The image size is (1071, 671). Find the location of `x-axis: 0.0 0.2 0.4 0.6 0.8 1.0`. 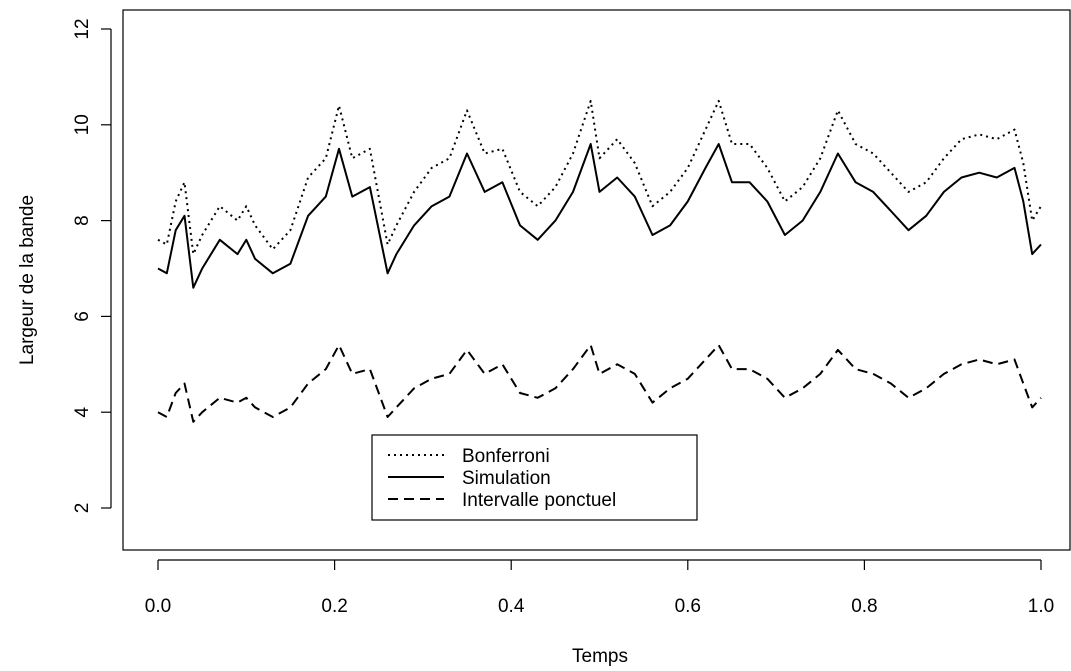

x-axis: 0.0 0.2 0.4 0.6 0.8 1.0 is located at coordinates (599, 588).